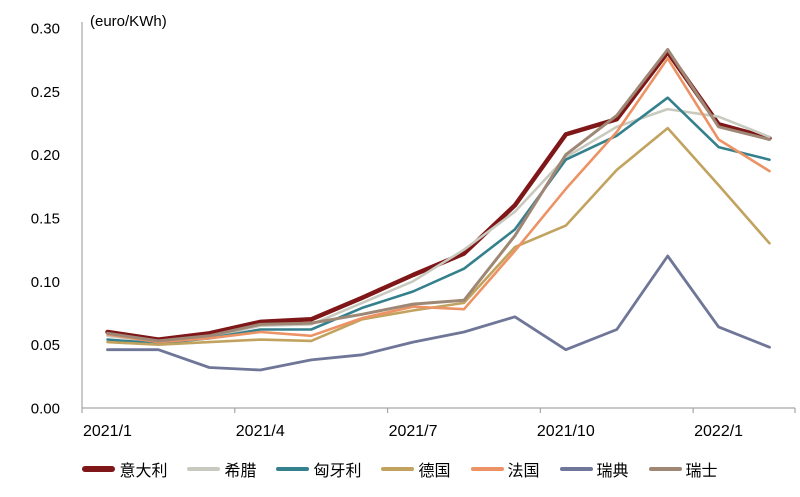 The image size is (800, 497). What do you see at coordinates (45, 345) in the screenshot?
I see `y-axis-tick-label: 0.05` at bounding box center [45, 345].